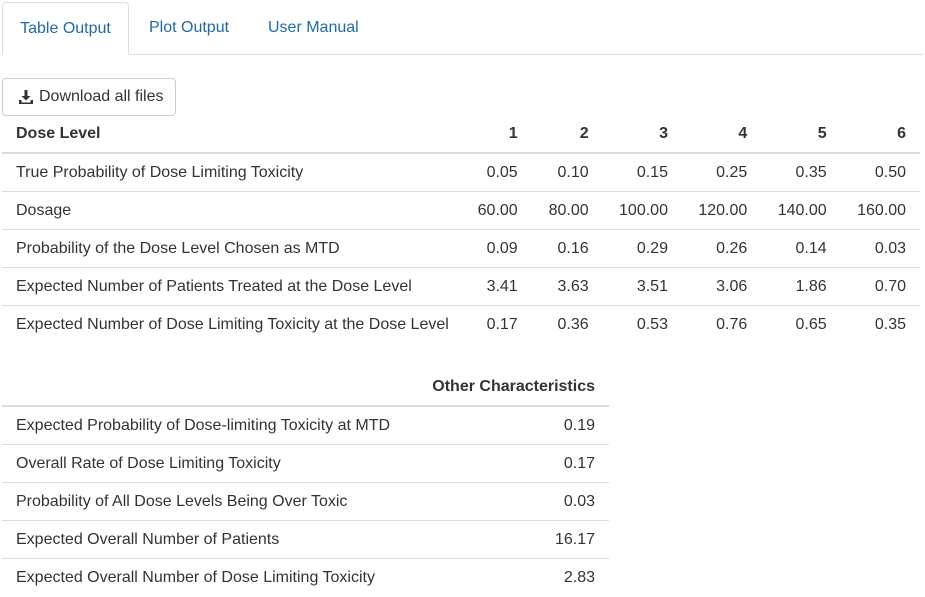 The width and height of the screenshot is (925, 597). What do you see at coordinates (101, 96) in the screenshot?
I see `download-button-label: Download all files` at bounding box center [101, 96].